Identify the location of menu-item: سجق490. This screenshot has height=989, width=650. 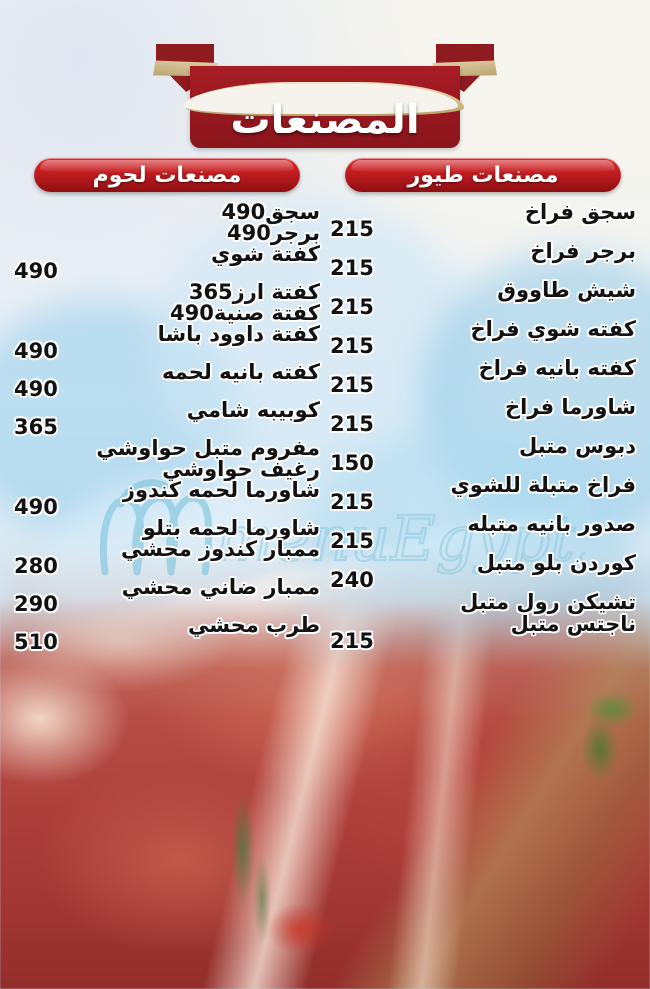
(167, 212).